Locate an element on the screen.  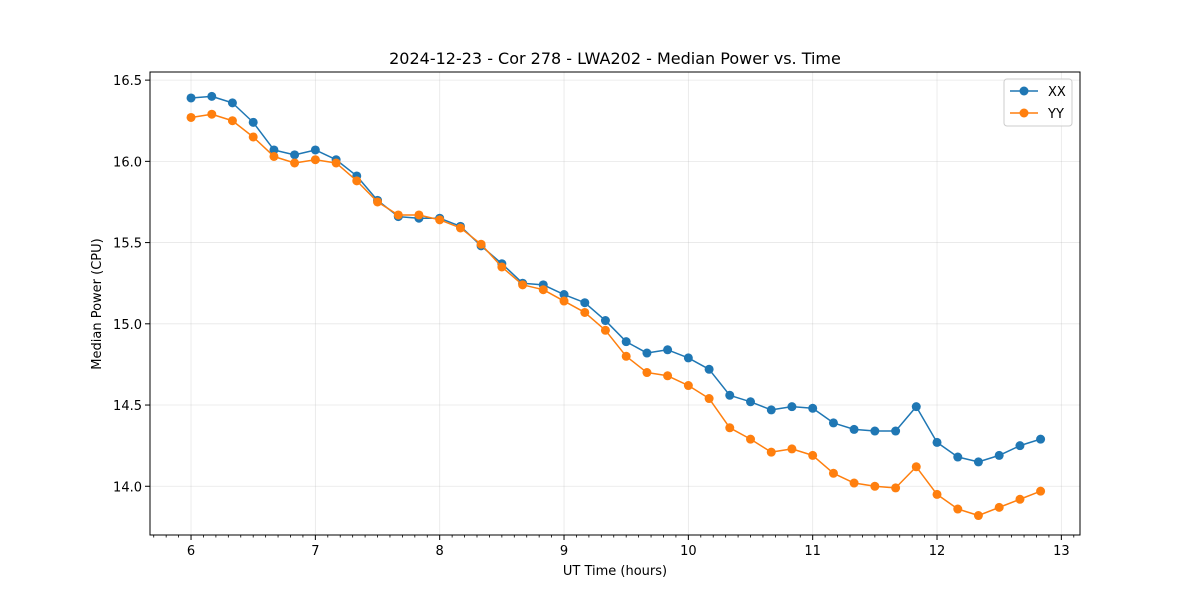
y-tick-label: 15.0 is located at coordinates (127, 325).